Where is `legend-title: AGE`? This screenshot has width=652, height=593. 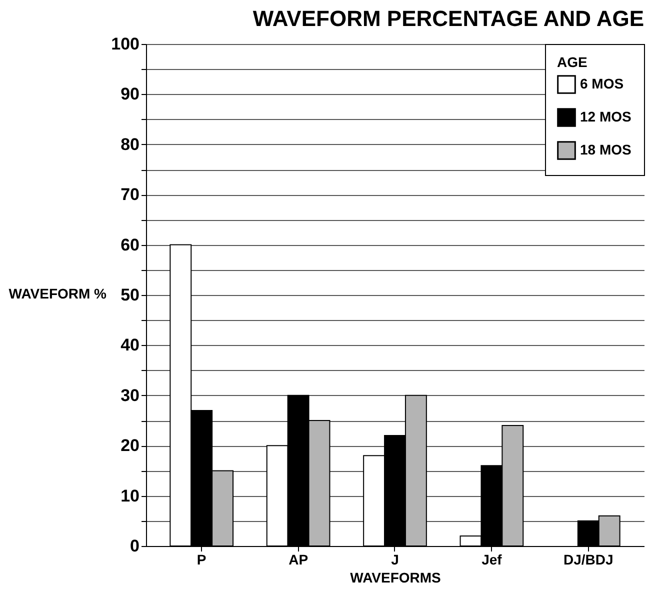 legend-title: AGE is located at coordinates (572, 62).